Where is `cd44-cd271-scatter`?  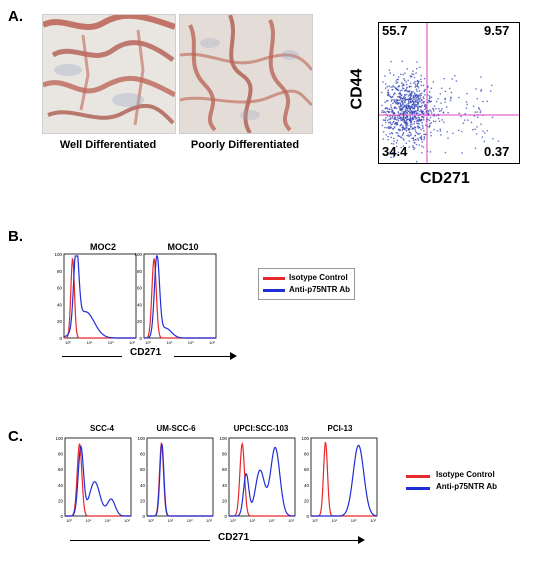
cd44-cd271-scatter is located at coordinates (449, 93).